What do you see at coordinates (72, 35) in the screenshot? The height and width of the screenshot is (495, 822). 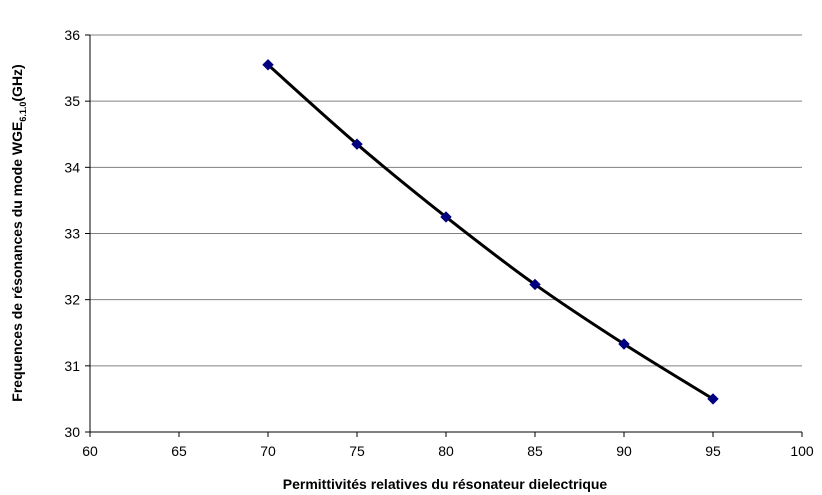 I see `y-tick-label: 36` at bounding box center [72, 35].